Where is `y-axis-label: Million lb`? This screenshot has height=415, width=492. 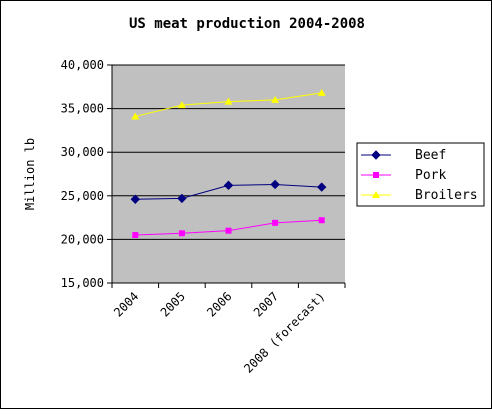 y-axis-label: Million lb is located at coordinates (30, 174).